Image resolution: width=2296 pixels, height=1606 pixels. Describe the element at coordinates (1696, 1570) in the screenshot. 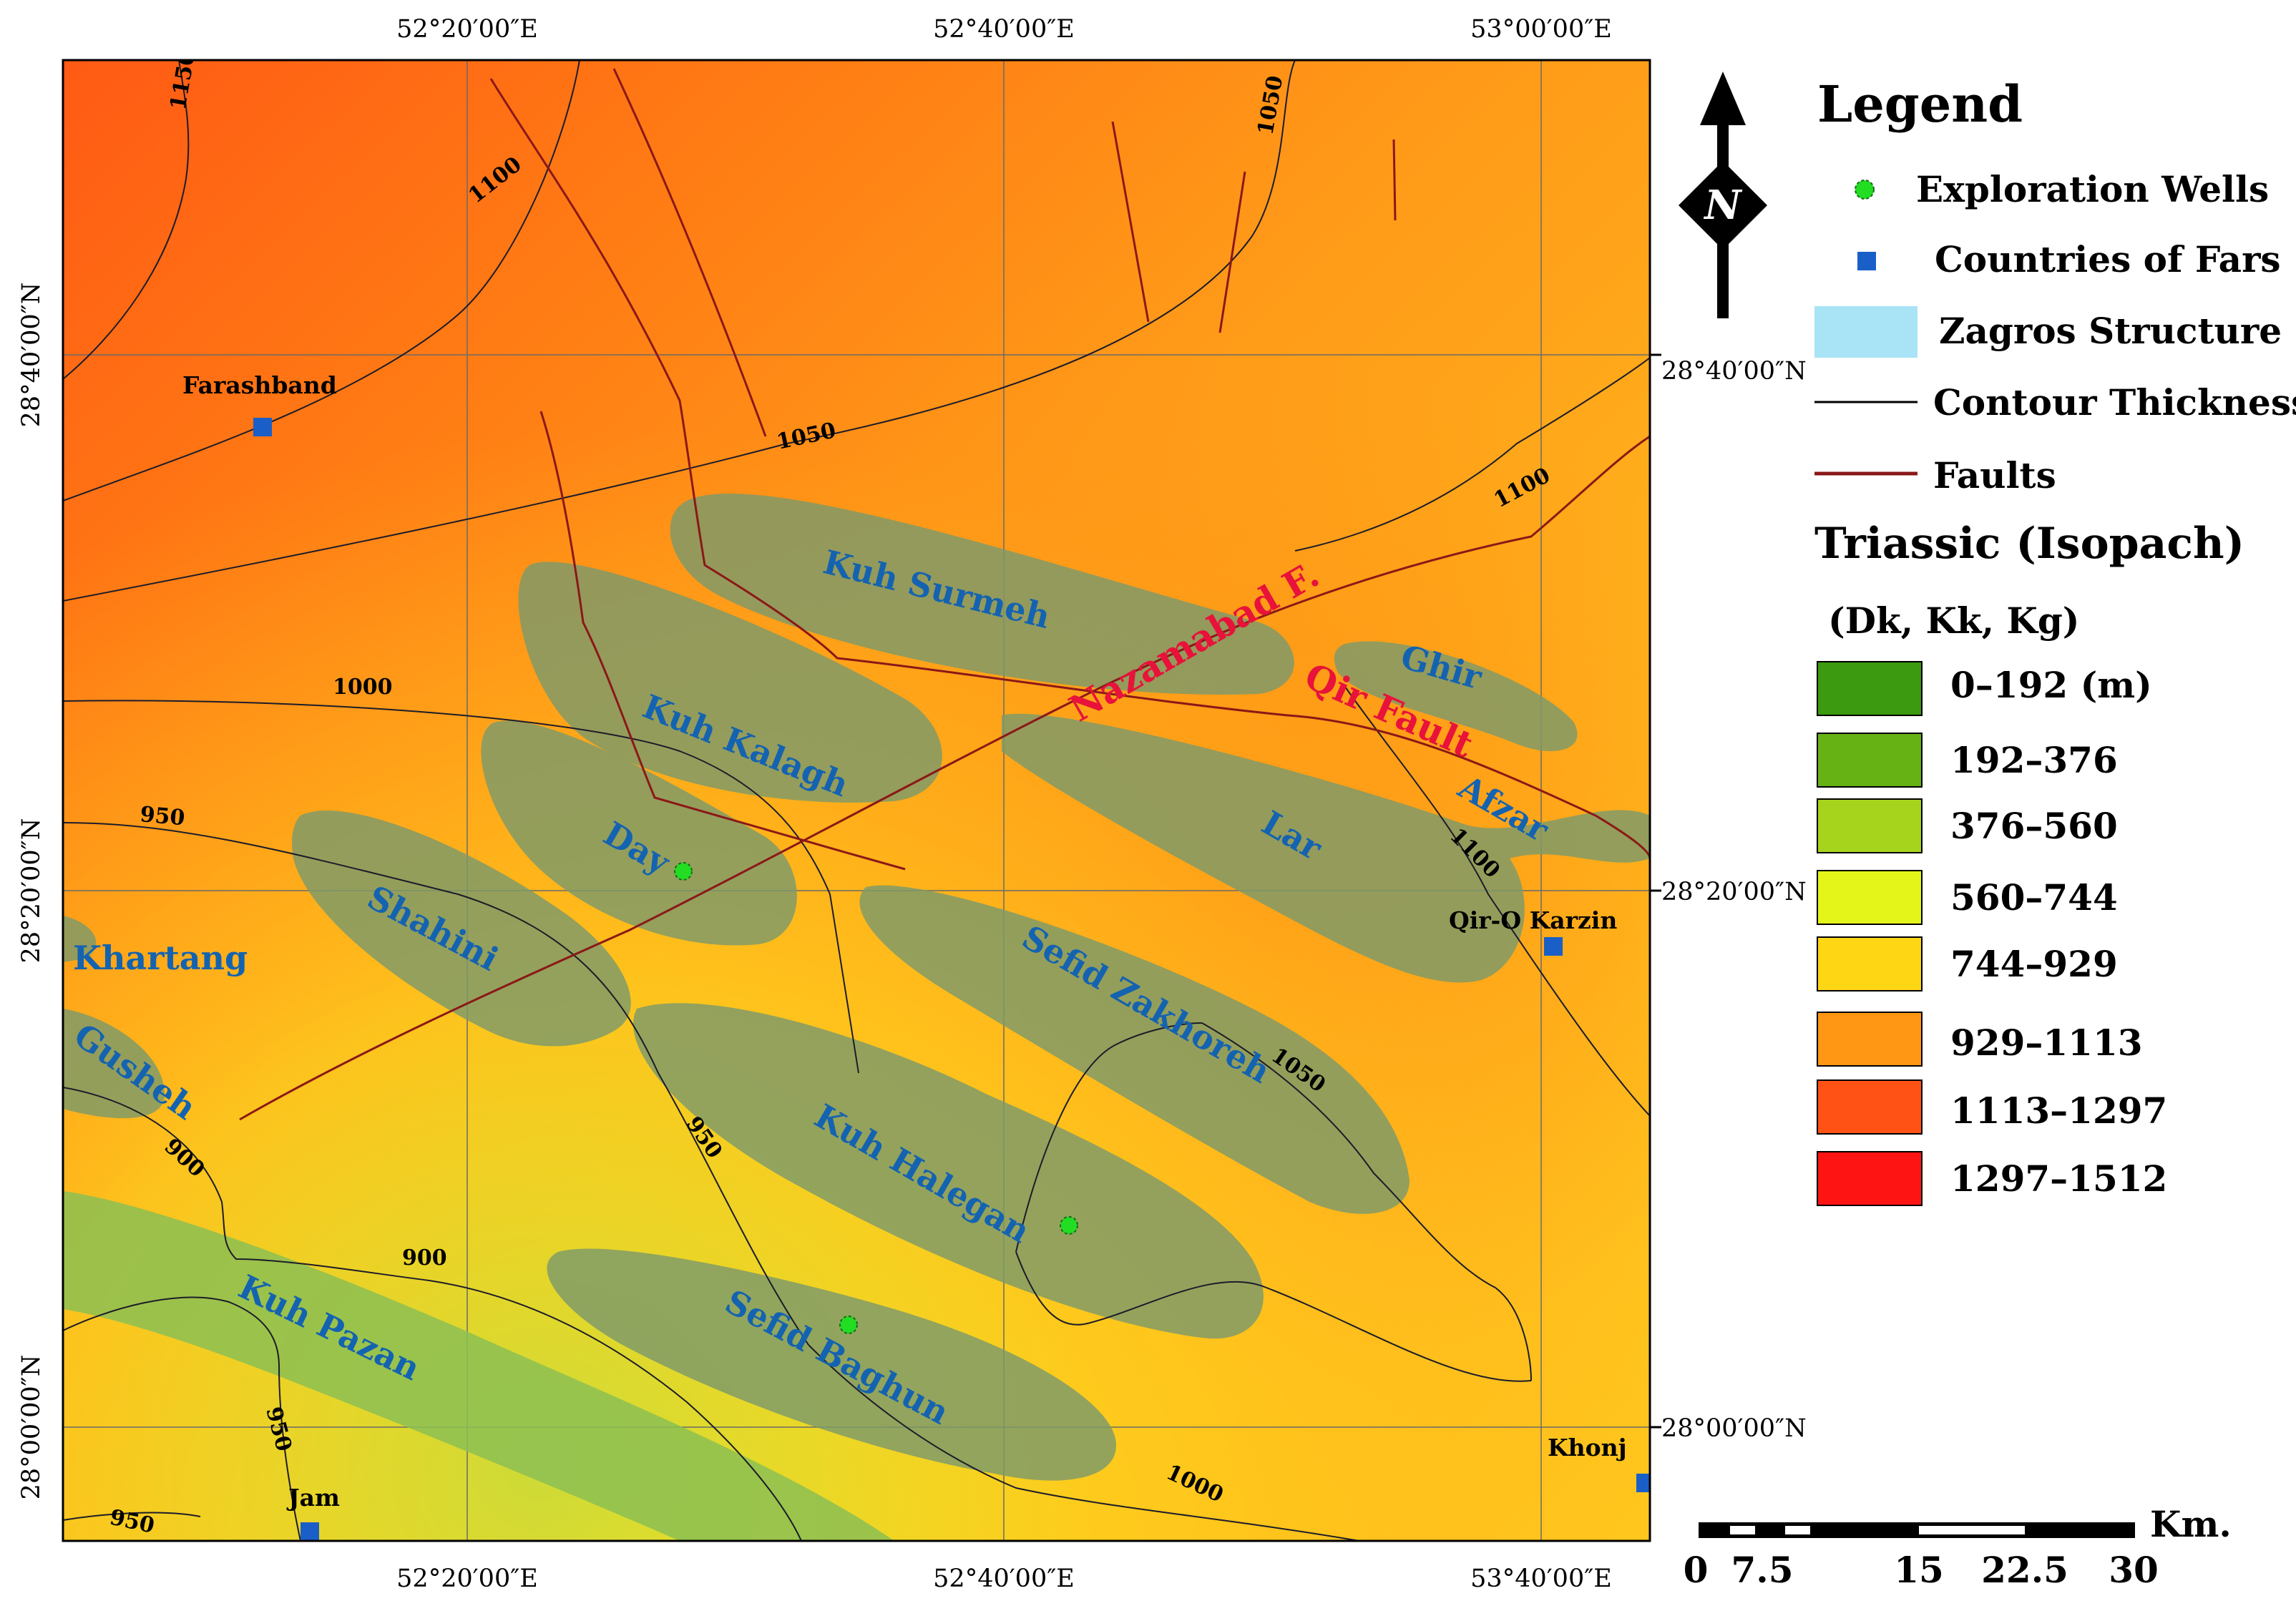

I see `scale-tick: 0` at that location.